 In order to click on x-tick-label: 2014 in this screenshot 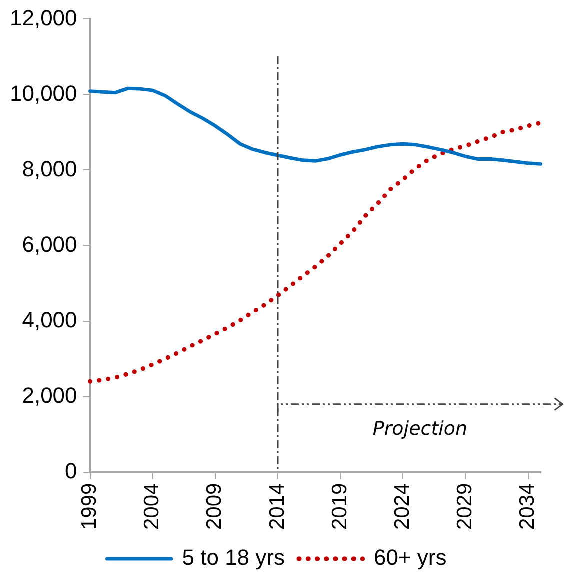, I will do `click(277, 506)`.